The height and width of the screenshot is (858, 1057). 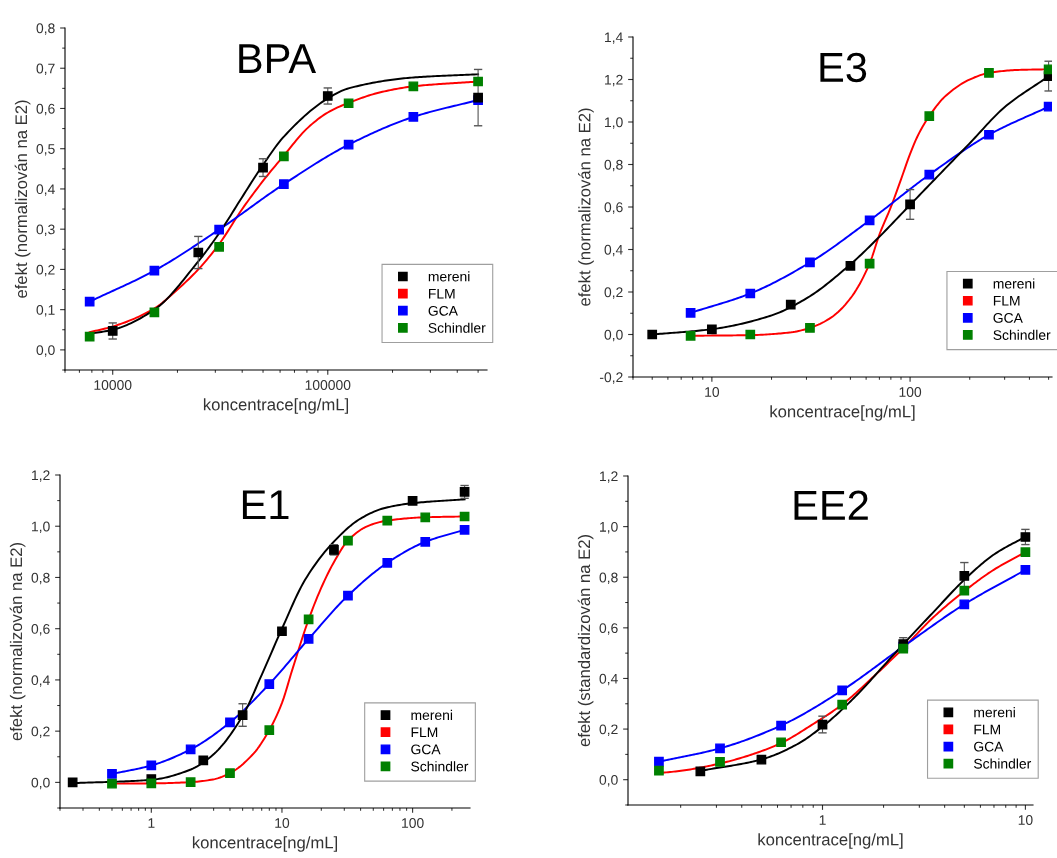 I want to click on chart-title: BPA, so click(x=278, y=58).